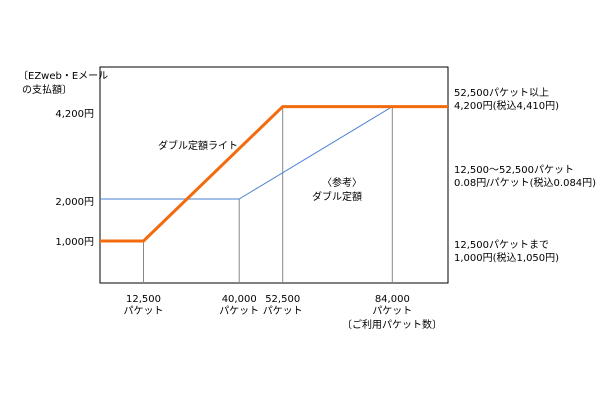 The height and width of the screenshot is (400, 610). Describe the element at coordinates (283, 299) in the screenshot. I see `x-tick-label-52500: 52,500` at that location.